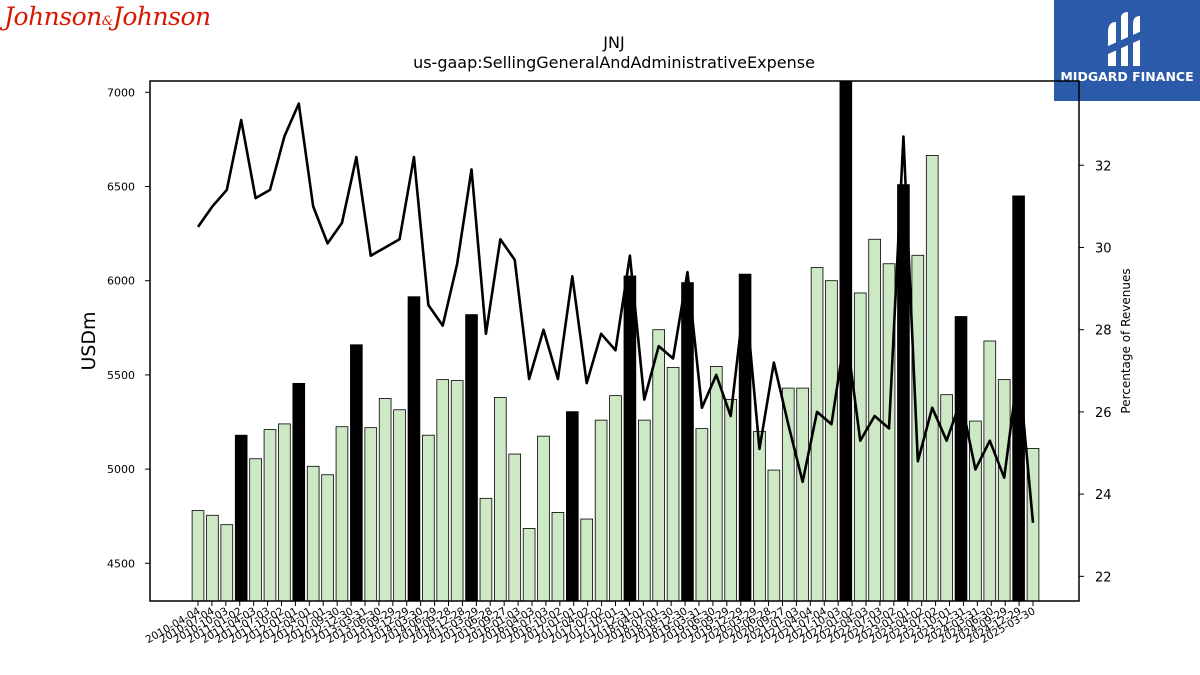  What do you see at coordinates (613, 42) in the screenshot?
I see `chart-title: JNJ` at bounding box center [613, 42].